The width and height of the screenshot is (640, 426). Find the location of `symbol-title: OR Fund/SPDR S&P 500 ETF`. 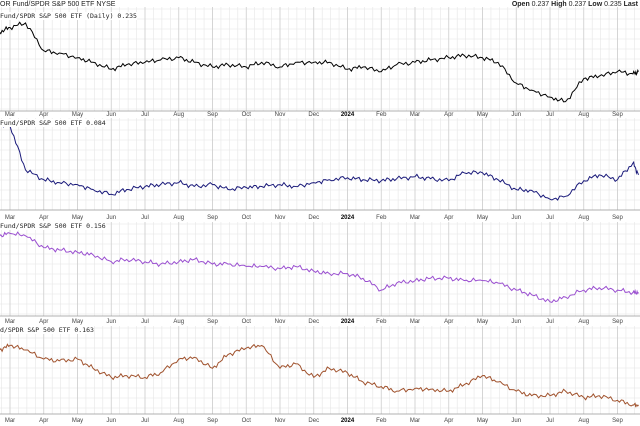

symbol-title: OR Fund/SPDR S&P 500 ETF is located at coordinates (47, 4).